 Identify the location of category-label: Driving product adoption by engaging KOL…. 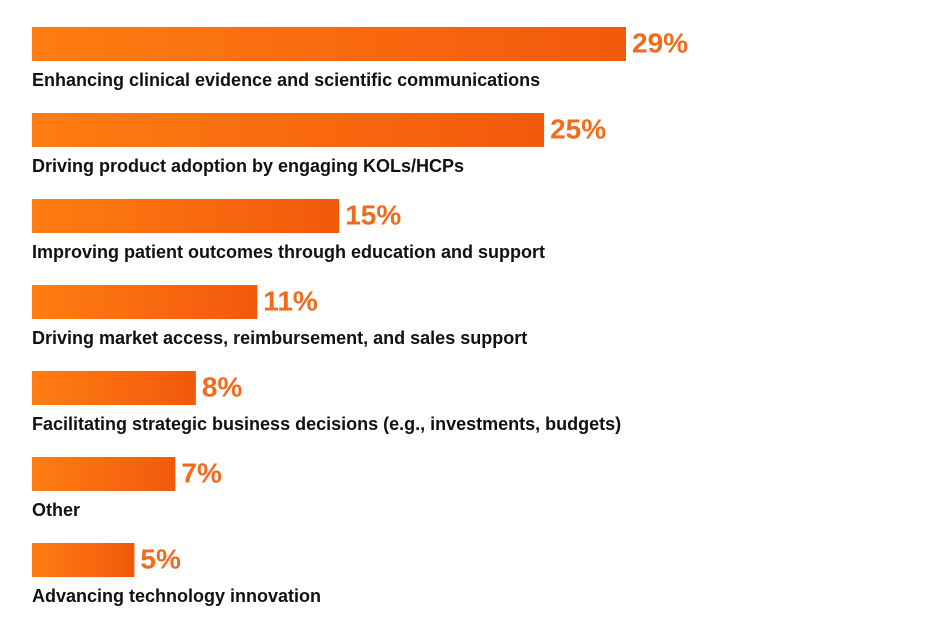
(248, 166).